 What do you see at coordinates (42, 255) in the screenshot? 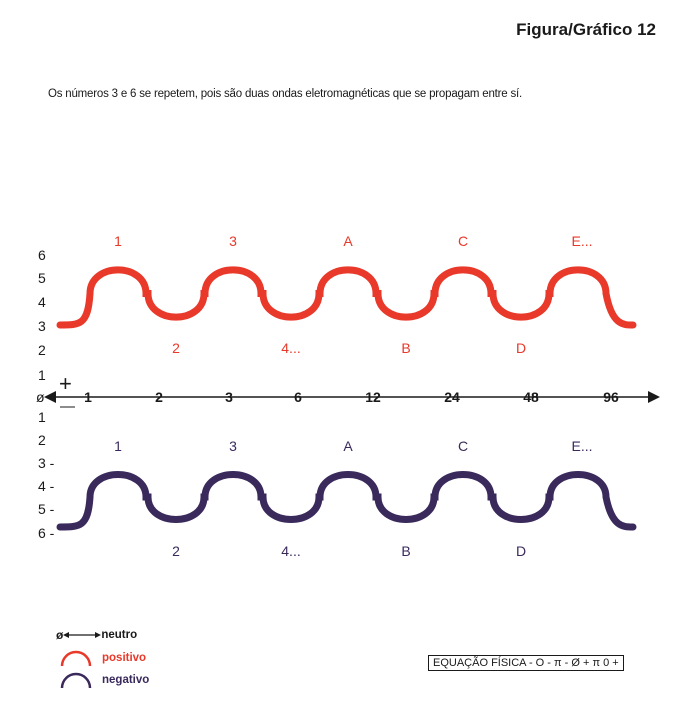
I see `upper-scale-label: 6` at bounding box center [42, 255].